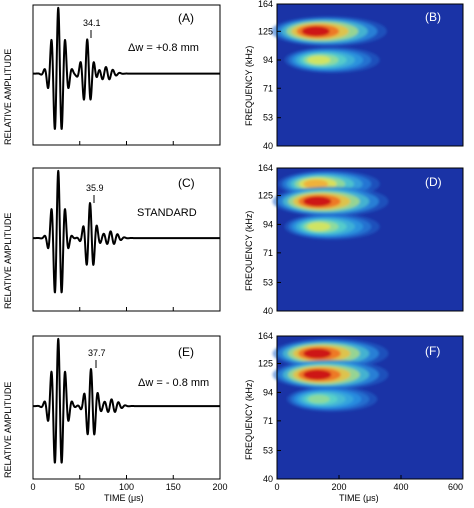 Image resolution: width=474 pixels, height=508 pixels. I want to click on panel-b: (B) 40 53 71 94 125 164 FREQUENCY (kHz), so click(354, 75).